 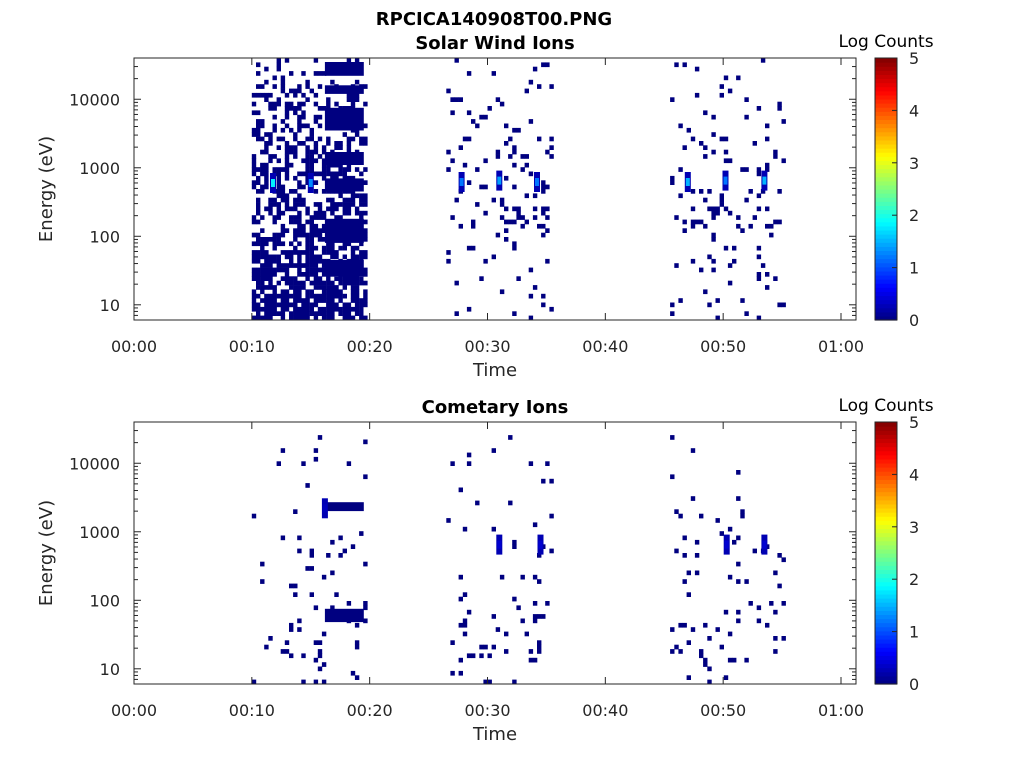 What do you see at coordinates (494, 19) in the screenshot?
I see `figure-title: RPCICA140908T00.PNG` at bounding box center [494, 19].